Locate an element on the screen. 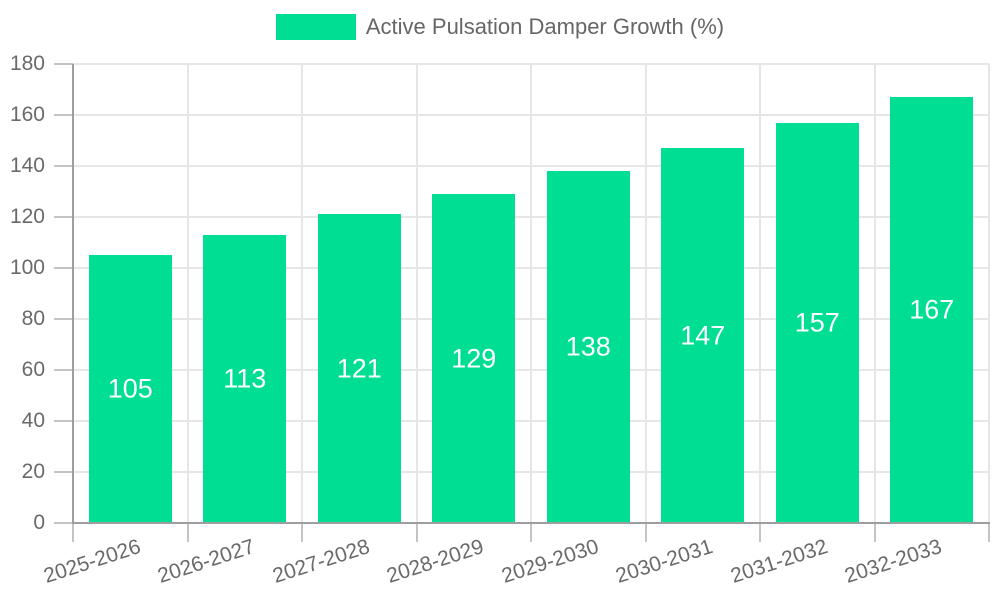 This screenshot has height=600, width=1000. x-axis-tick-label: 2031-2032 is located at coordinates (779, 561).